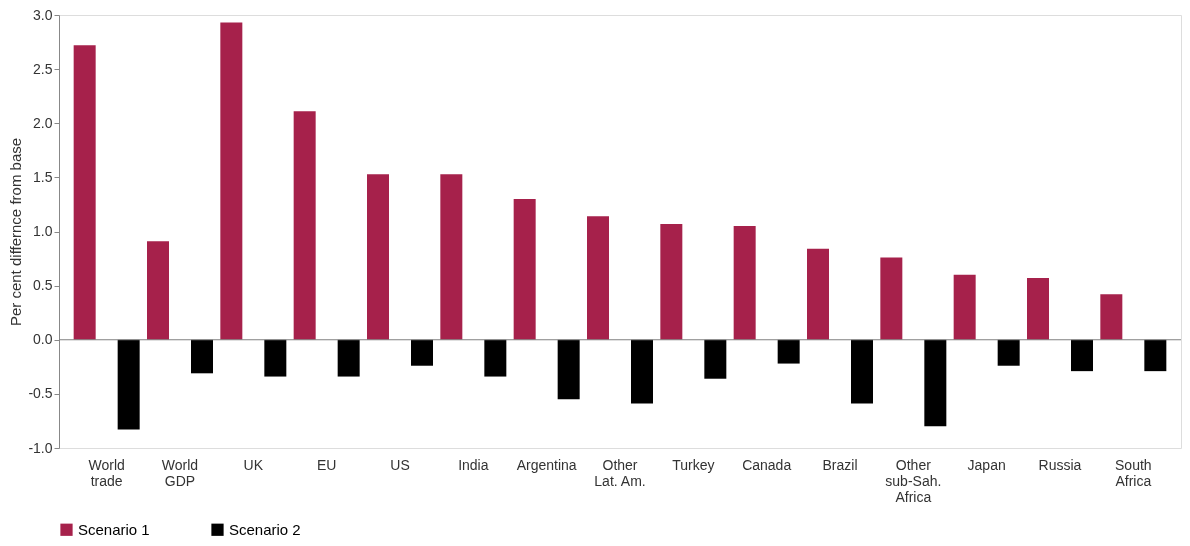 The image size is (1190, 546). What do you see at coordinates (180, 472) in the screenshot?
I see `x-tick-label: World GDP` at bounding box center [180, 472].